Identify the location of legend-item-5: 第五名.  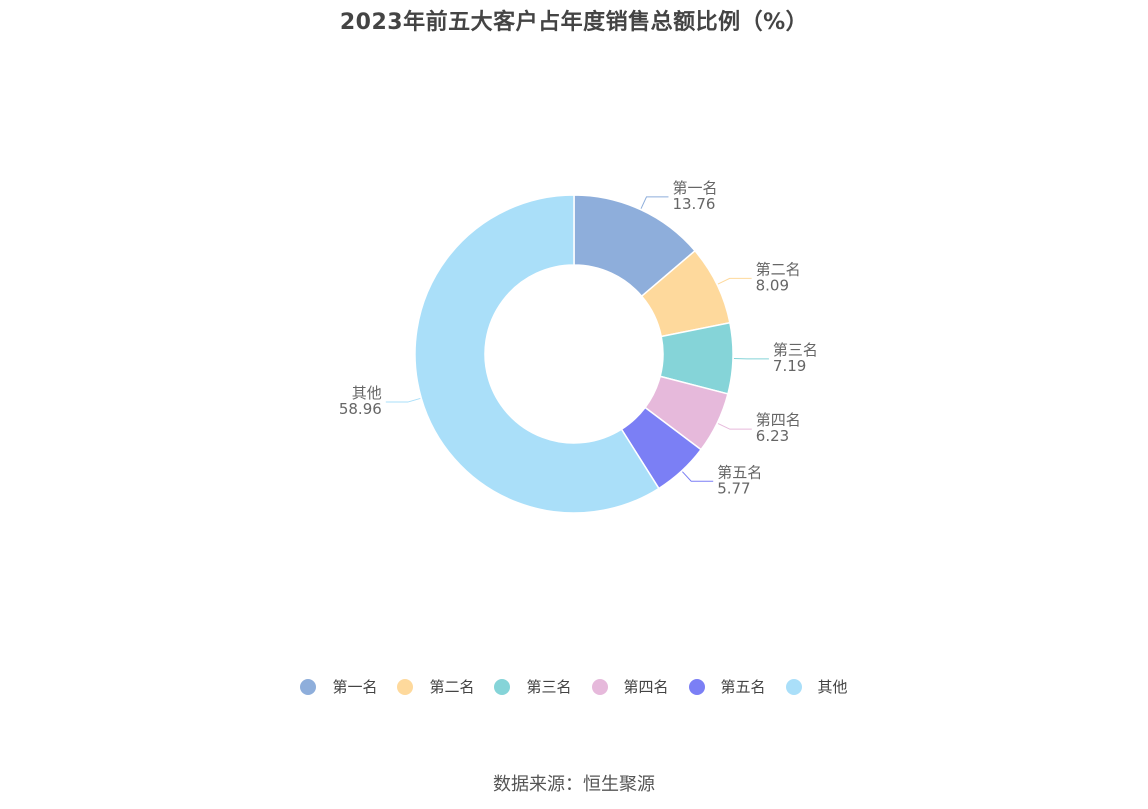
(727, 686).